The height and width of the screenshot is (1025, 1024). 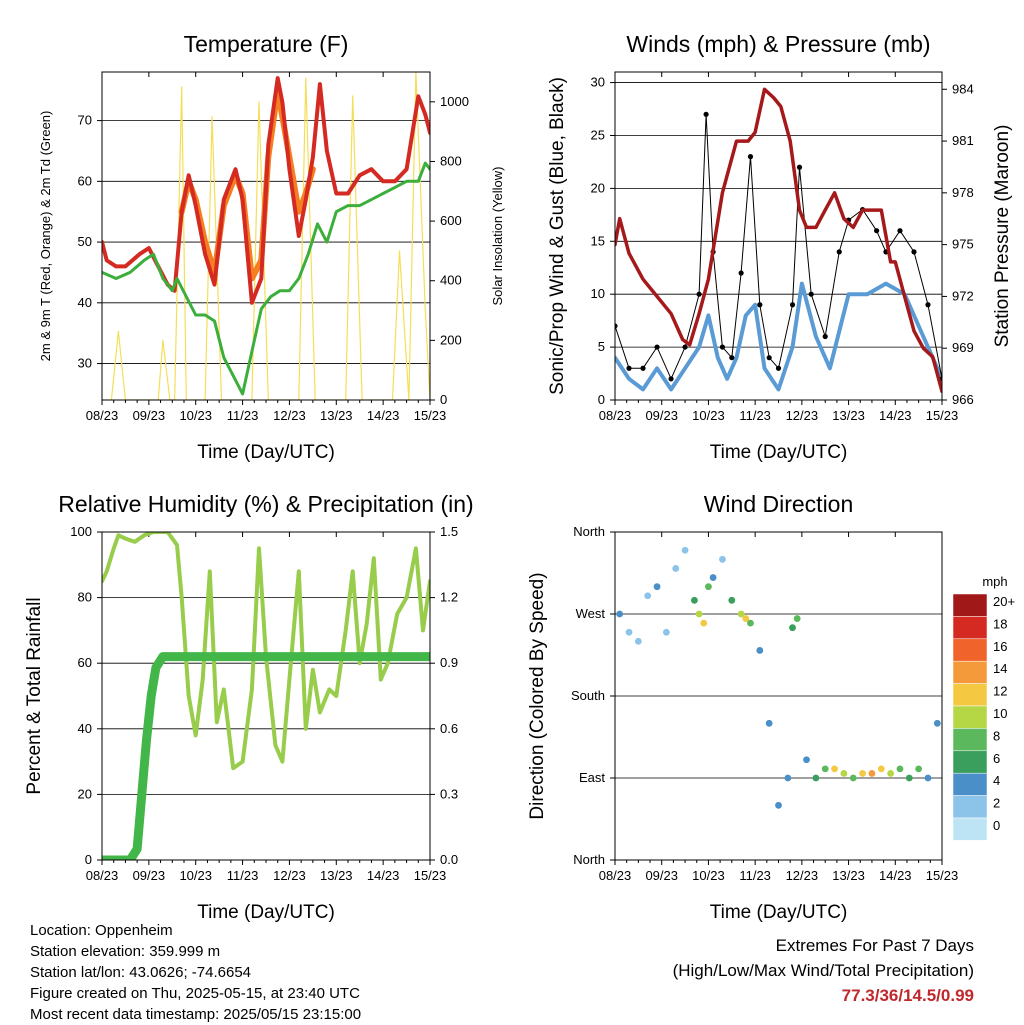 I want to click on panel-title: Winds (mph) & Pressure (mb), so click(x=778, y=44).